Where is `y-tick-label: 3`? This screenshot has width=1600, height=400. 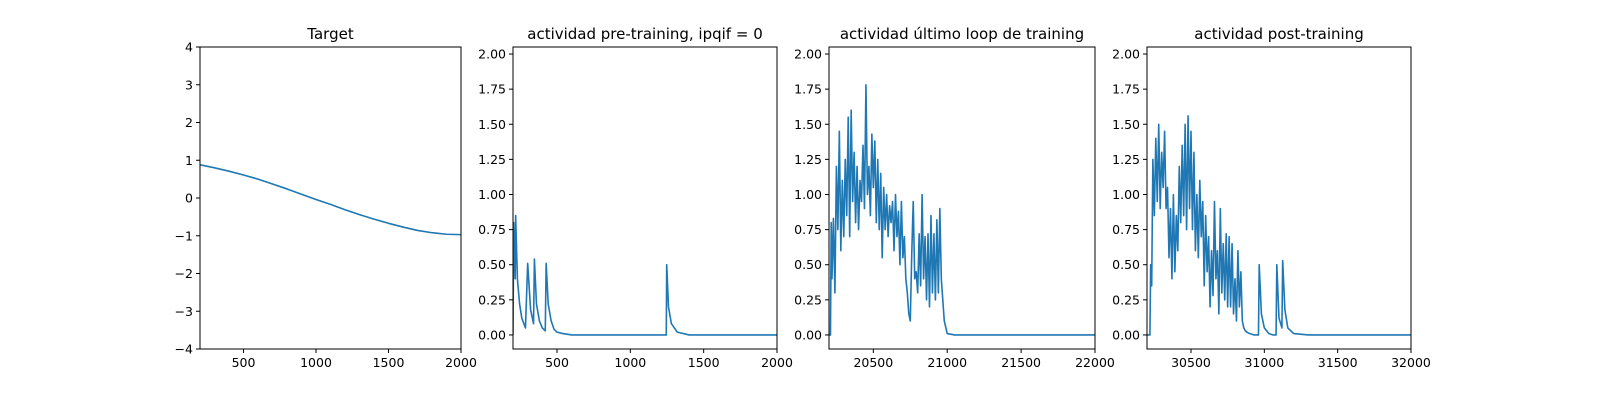 y-tick-label: 3 is located at coordinates (189, 84).